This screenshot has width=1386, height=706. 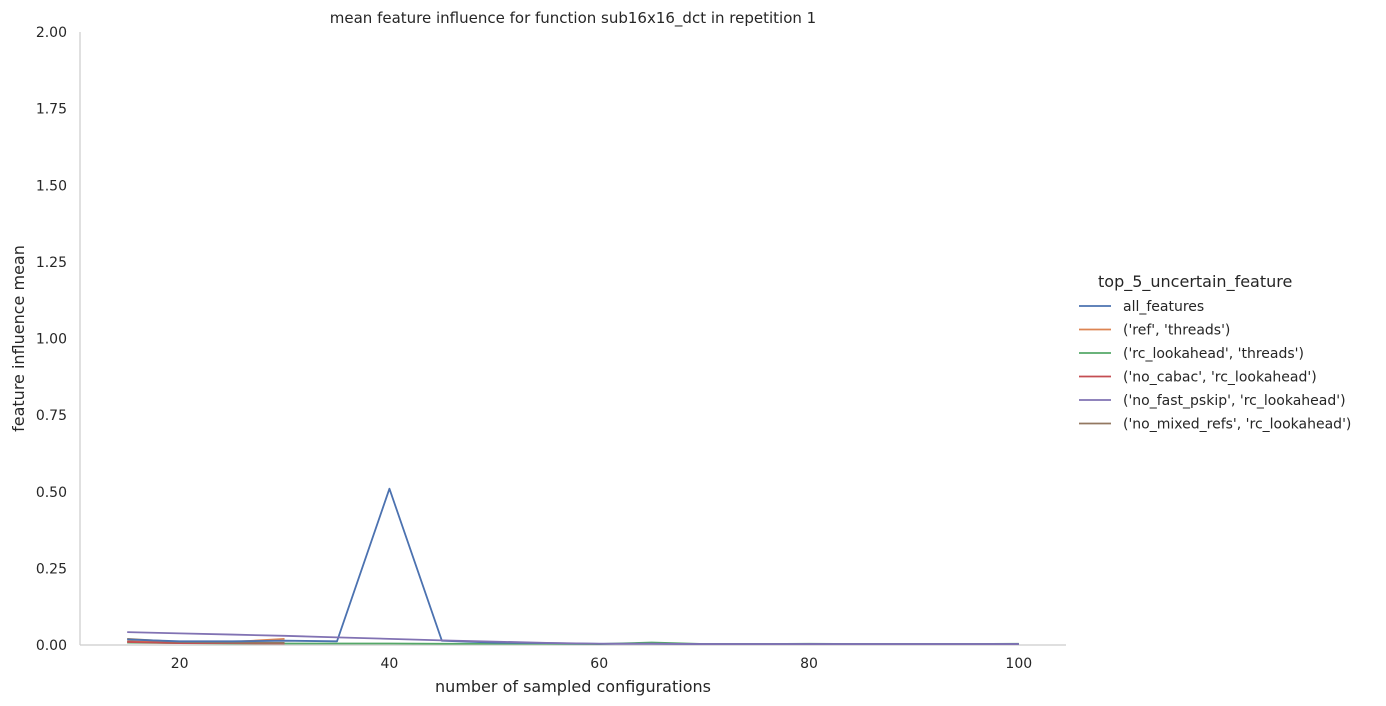 I want to click on y-axis-label: feature influence mean, so click(x=18, y=338).